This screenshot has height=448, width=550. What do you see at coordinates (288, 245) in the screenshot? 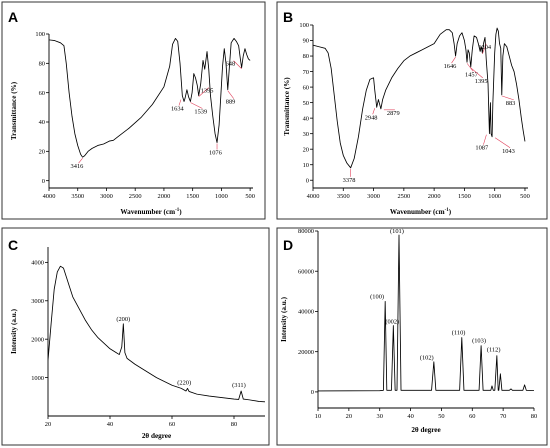
I see `panel-letter: D` at bounding box center [288, 245].